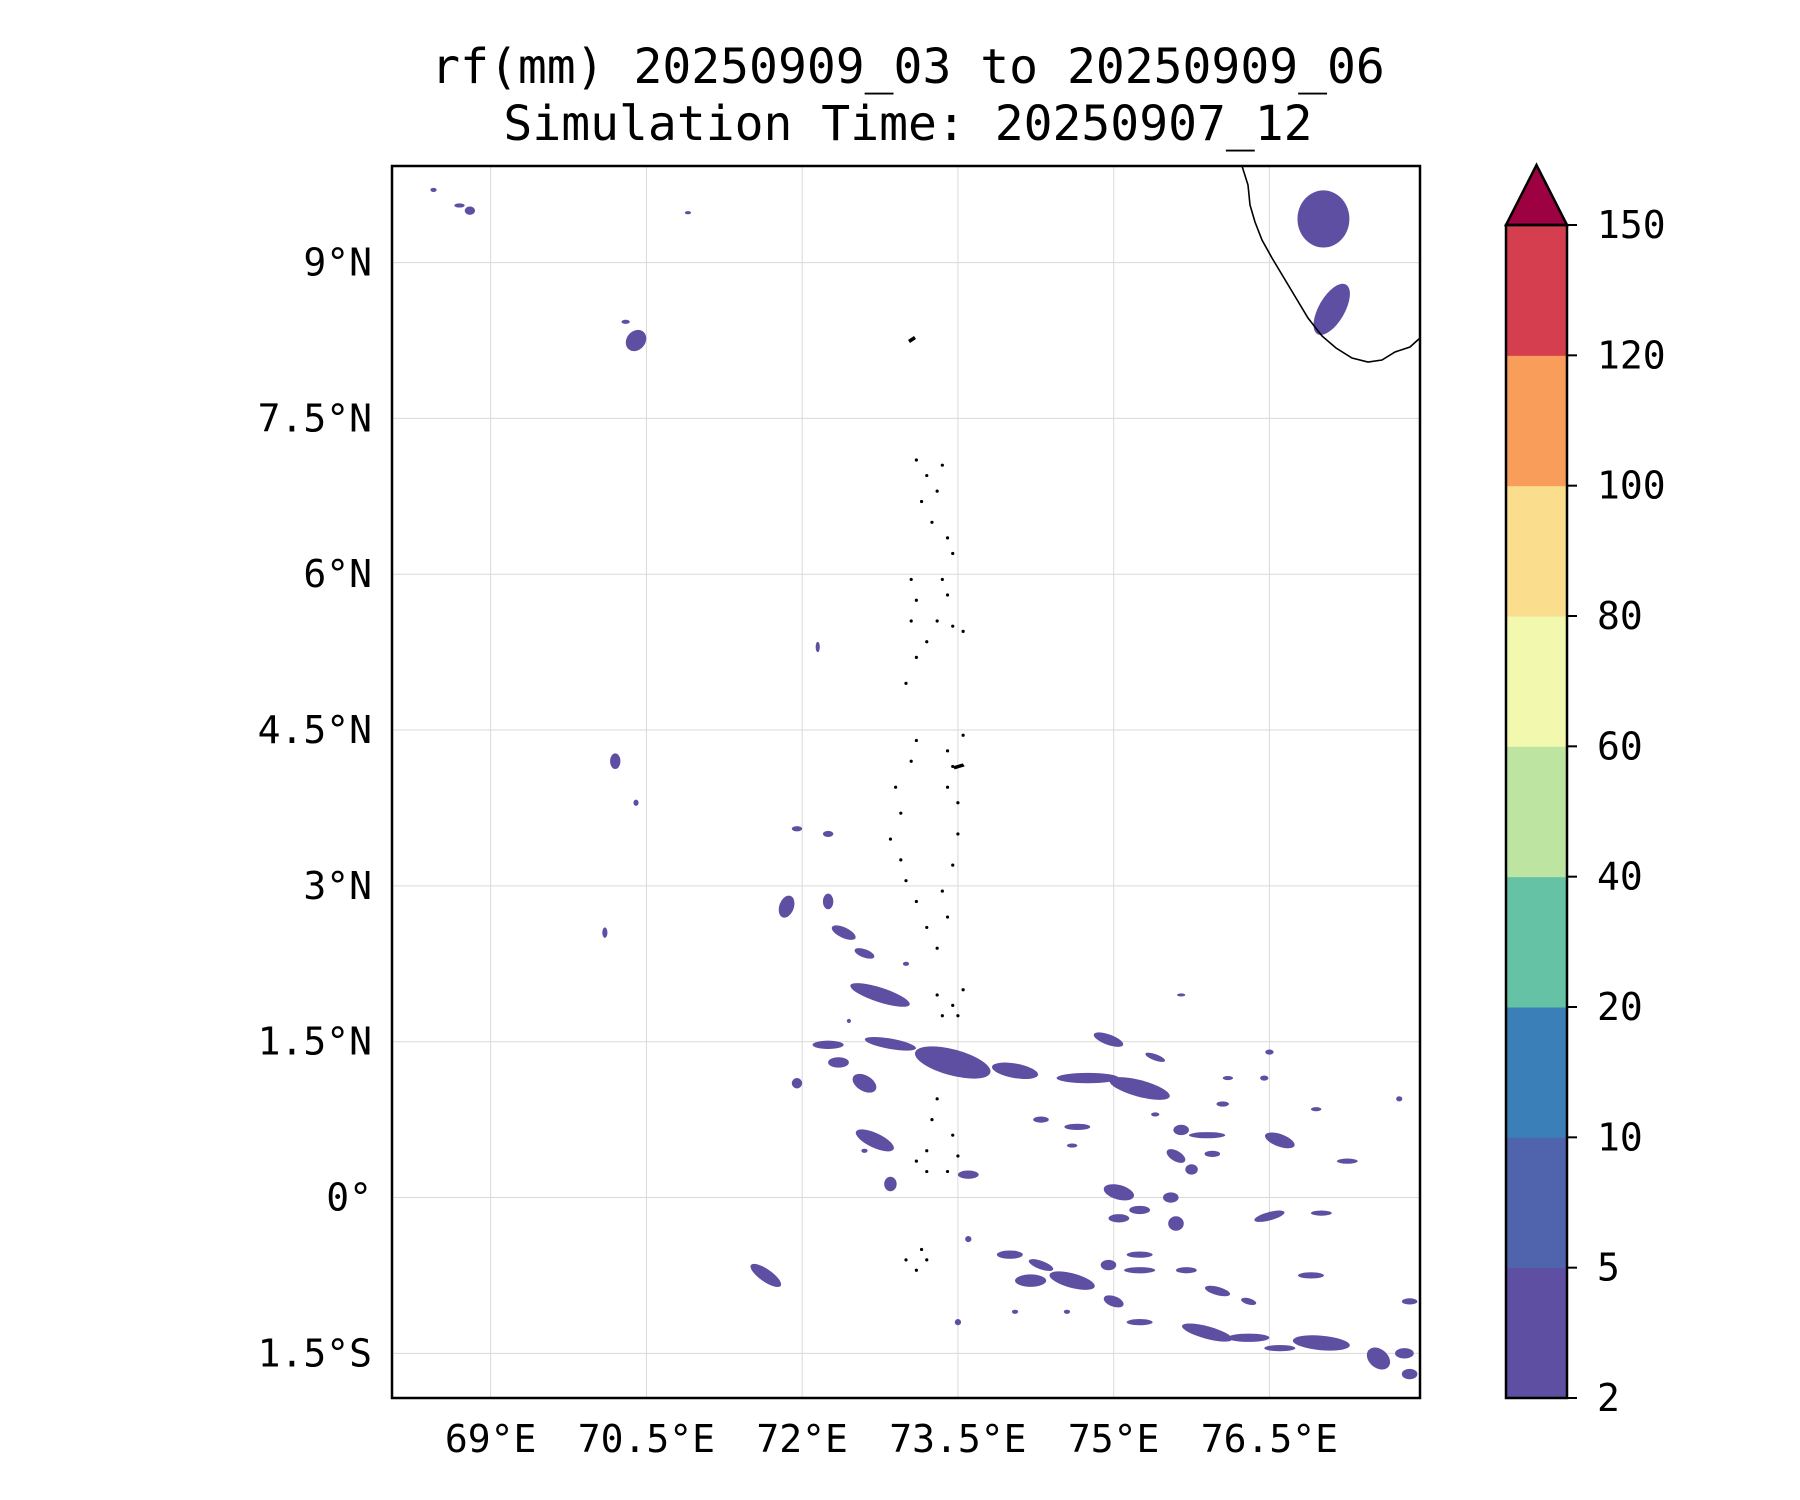  Describe the element at coordinates (1536, 194) in the screenshot. I see `colorbar-extend-arrow` at that location.